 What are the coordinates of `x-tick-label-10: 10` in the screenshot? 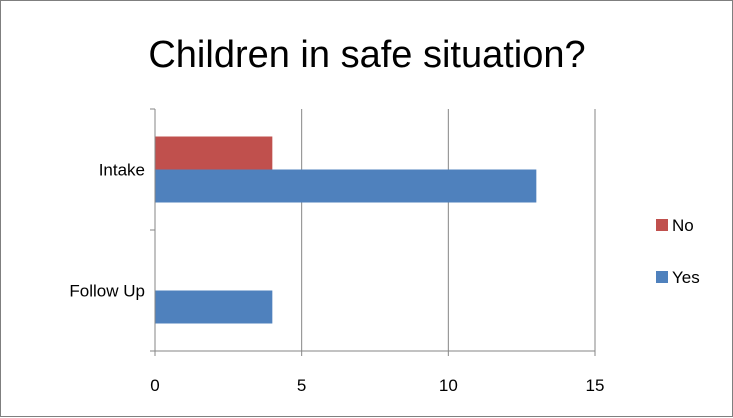 It's located at (448, 385).